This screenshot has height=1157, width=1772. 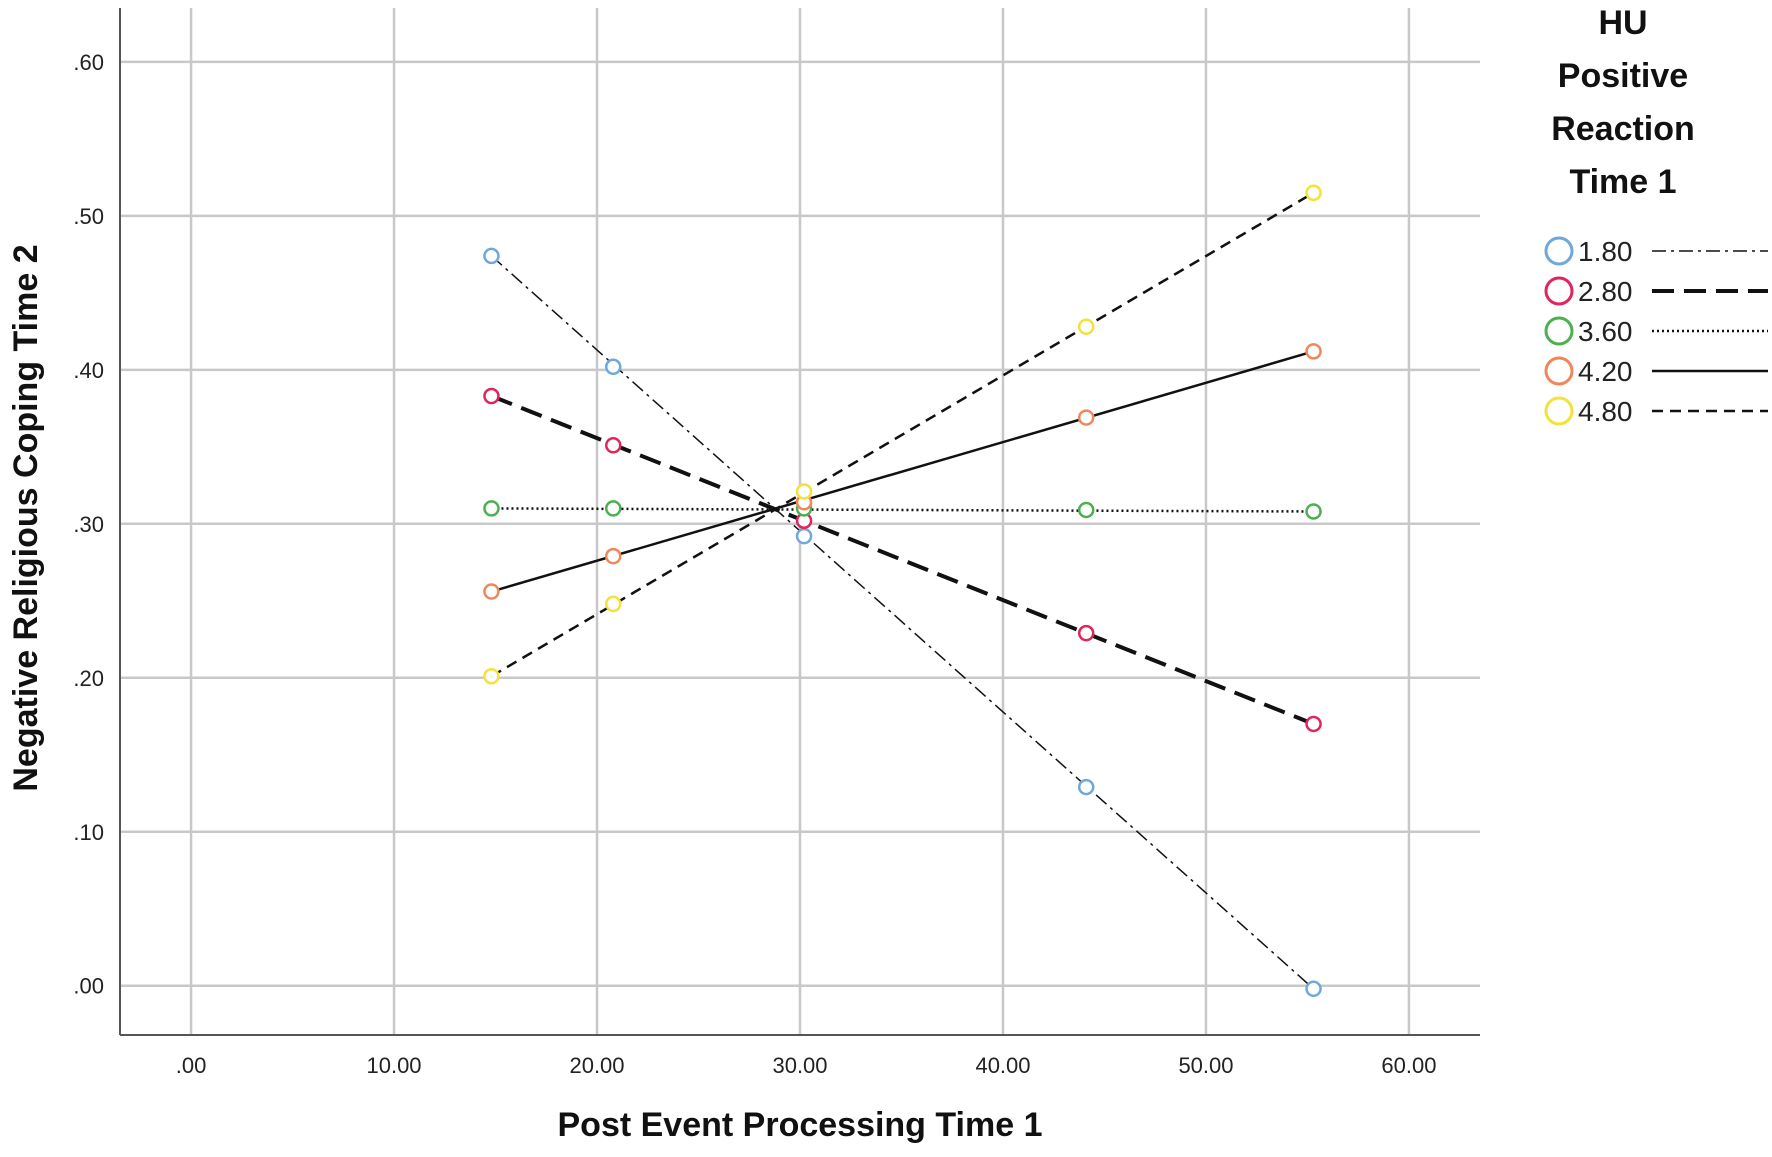 What do you see at coordinates (902, 471) in the screenshot?
I see `series-line-4.20` at bounding box center [902, 471].